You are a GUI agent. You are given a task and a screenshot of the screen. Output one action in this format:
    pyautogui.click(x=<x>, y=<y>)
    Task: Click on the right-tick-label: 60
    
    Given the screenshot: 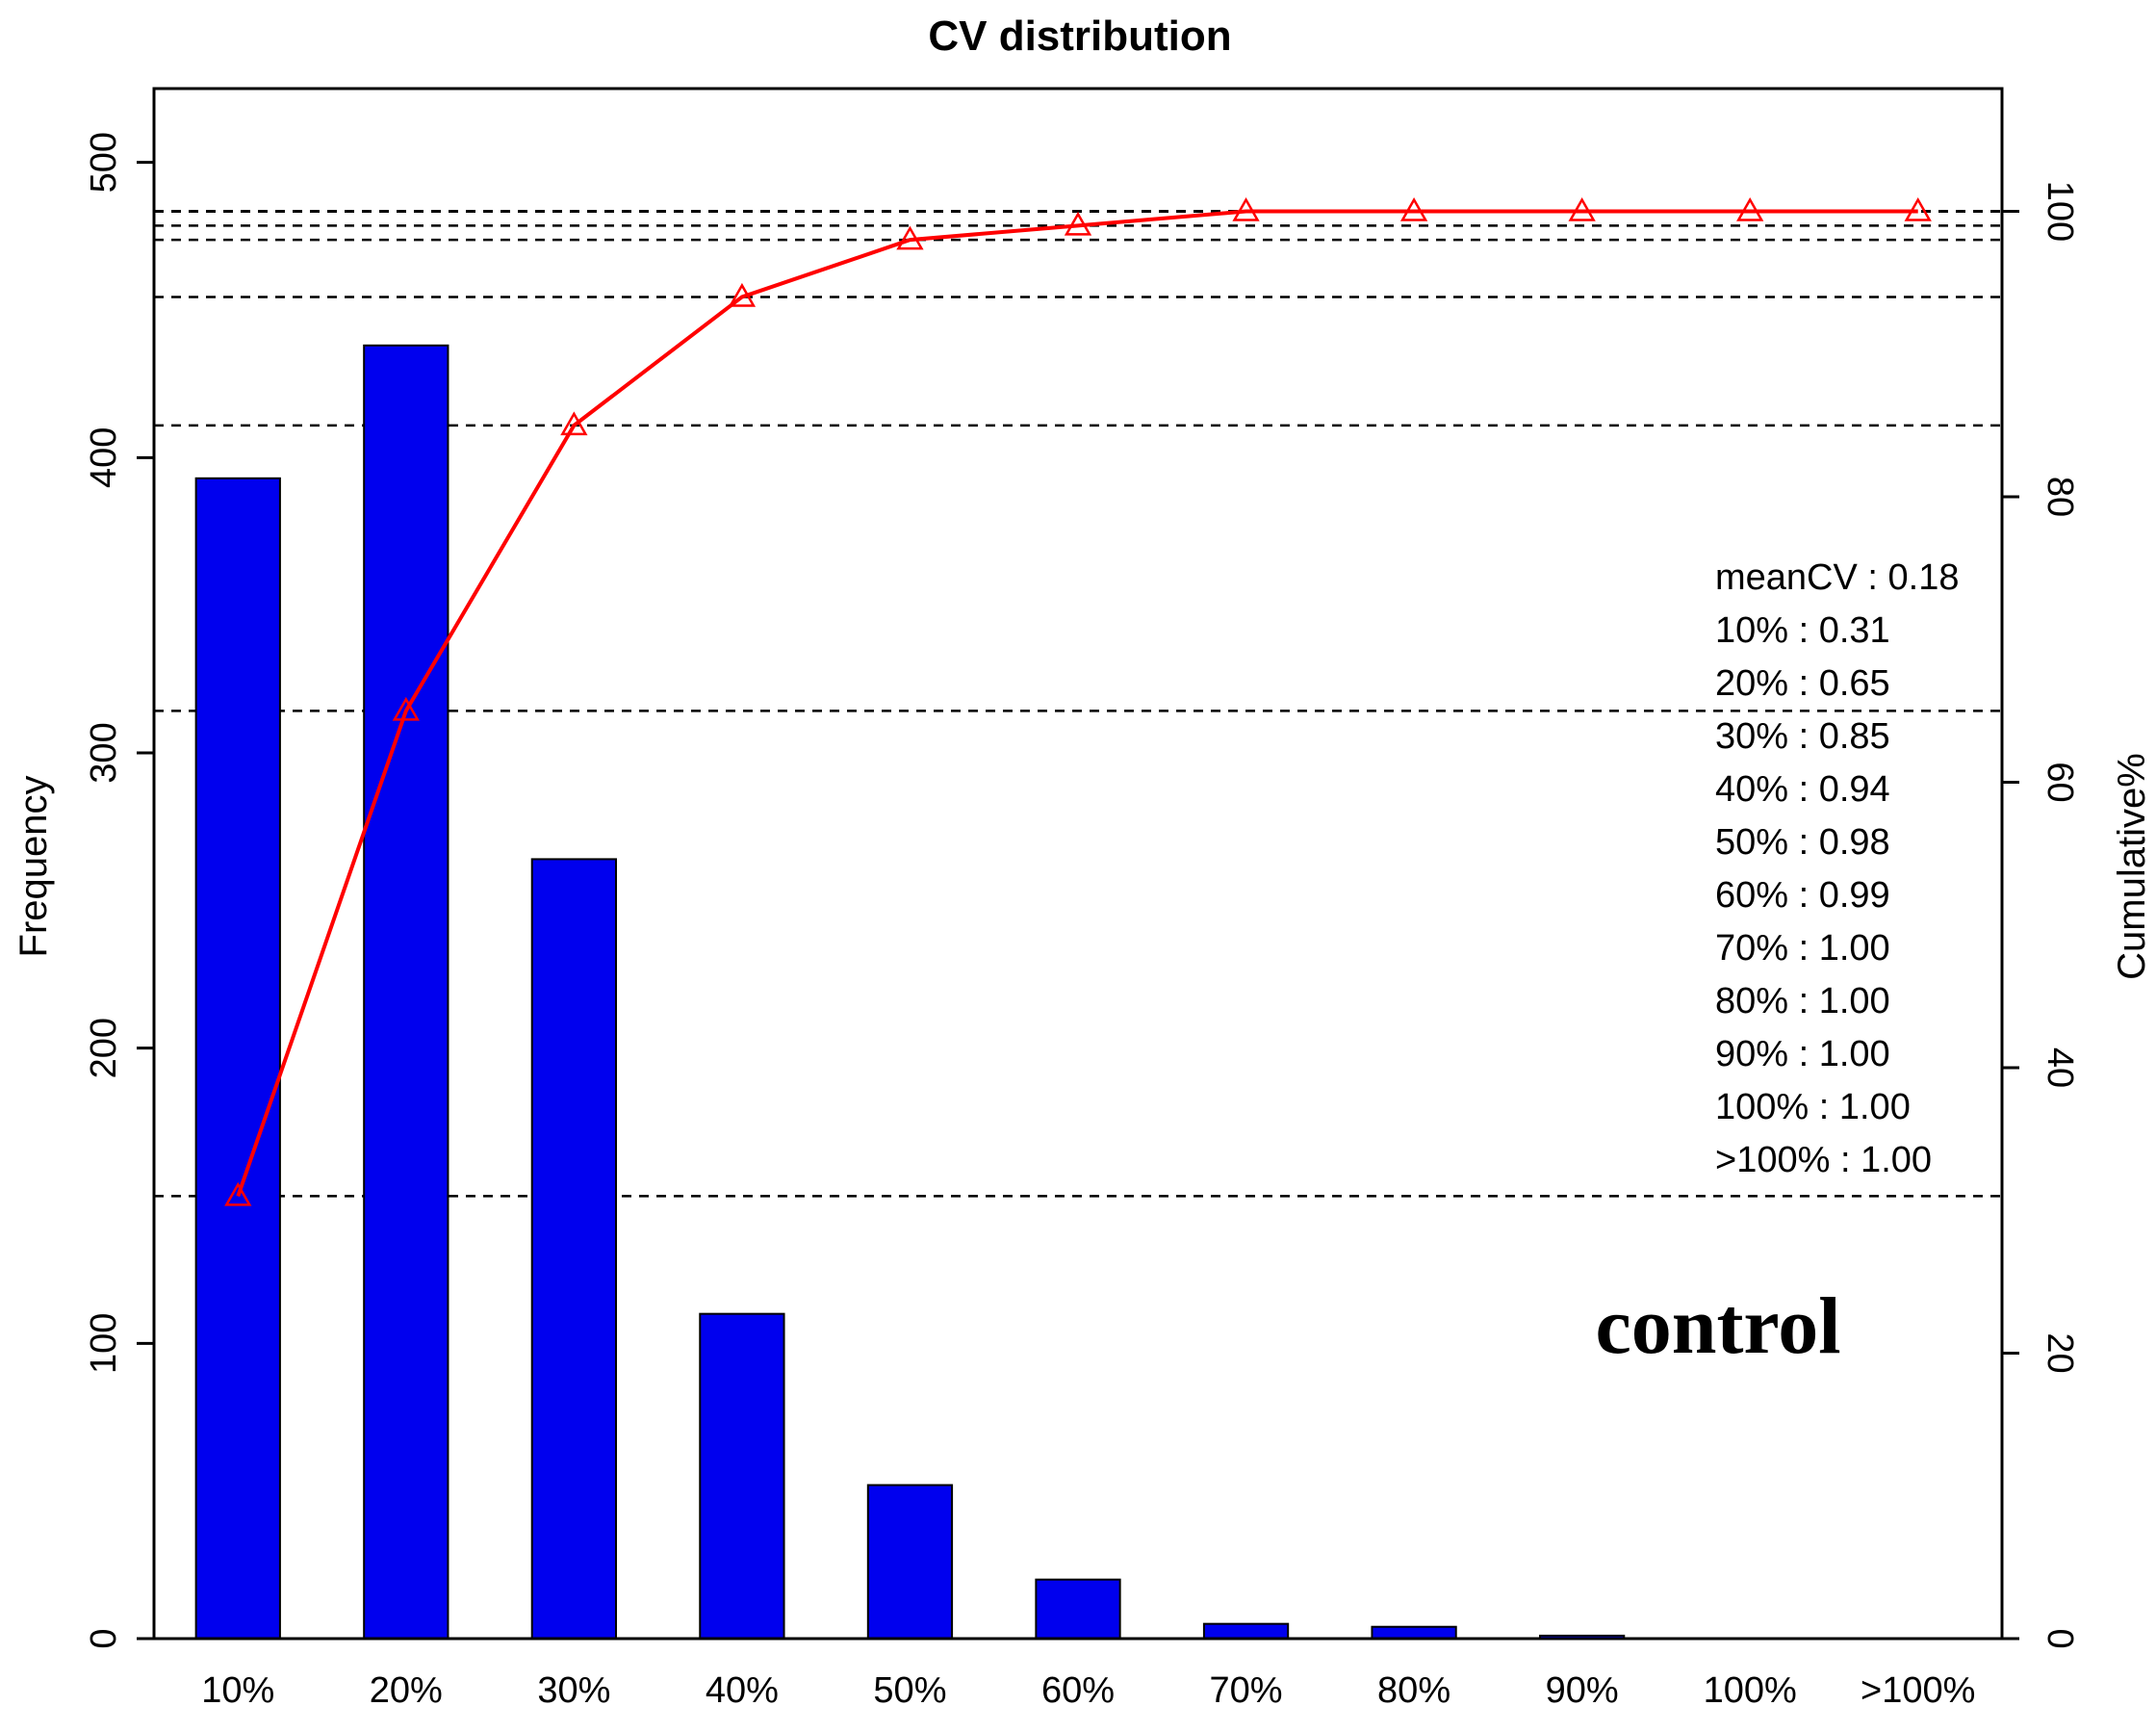 What is the action you would take?
    pyautogui.click(x=2060, y=782)
    